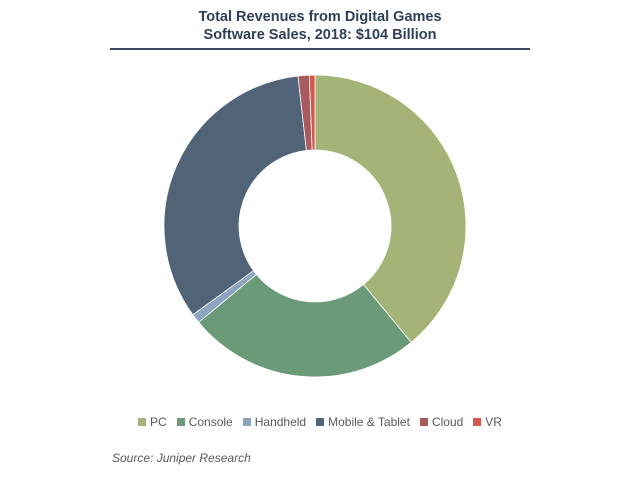 The image size is (640, 480). Describe the element at coordinates (320, 35) in the screenshot. I see `chart-title-line-2: Software Sales, 2018: $104 Billion` at that location.